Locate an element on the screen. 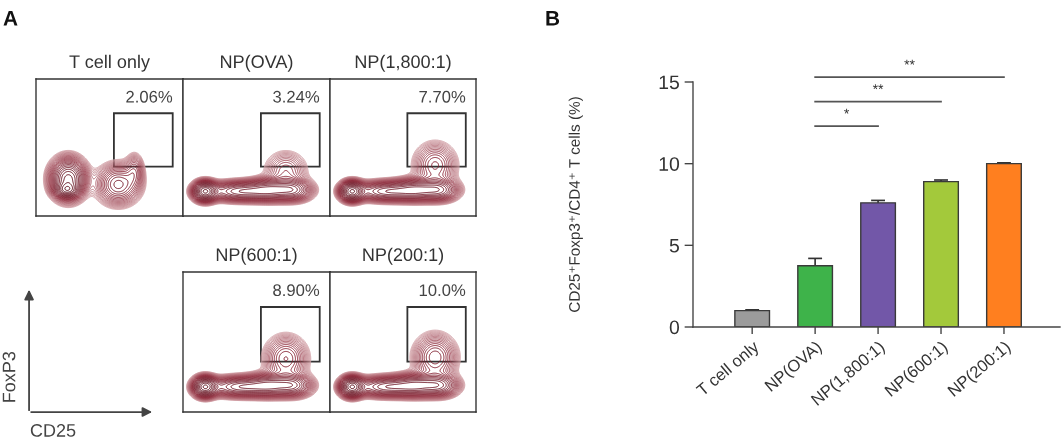  text: NP(600:1) is located at coordinates (256, 256).